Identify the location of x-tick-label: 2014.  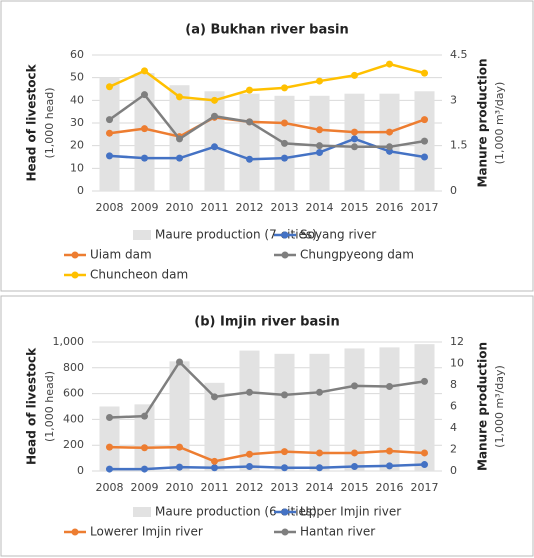
(320, 207).